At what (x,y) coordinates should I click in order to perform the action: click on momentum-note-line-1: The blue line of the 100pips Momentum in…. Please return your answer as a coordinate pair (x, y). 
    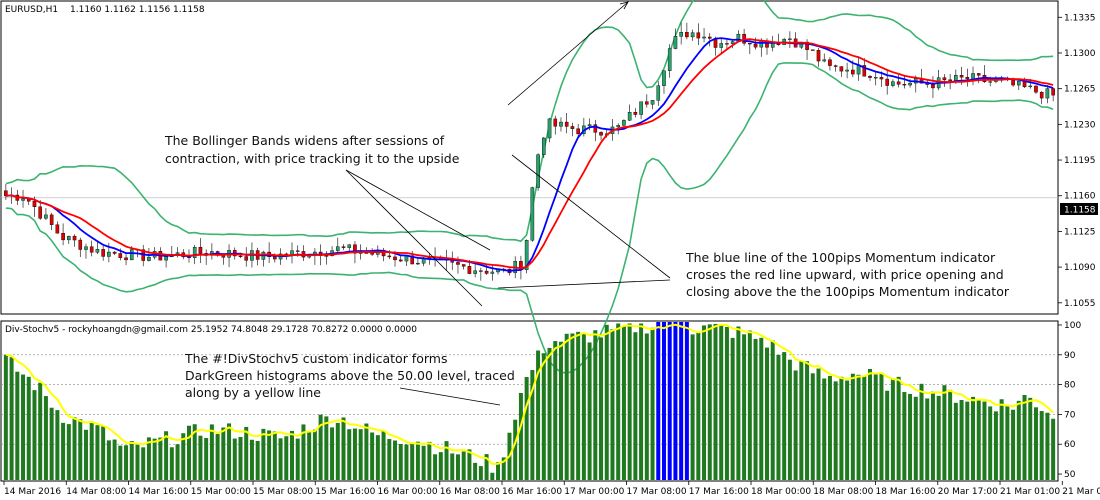
    Looking at the image, I should click on (840, 257).